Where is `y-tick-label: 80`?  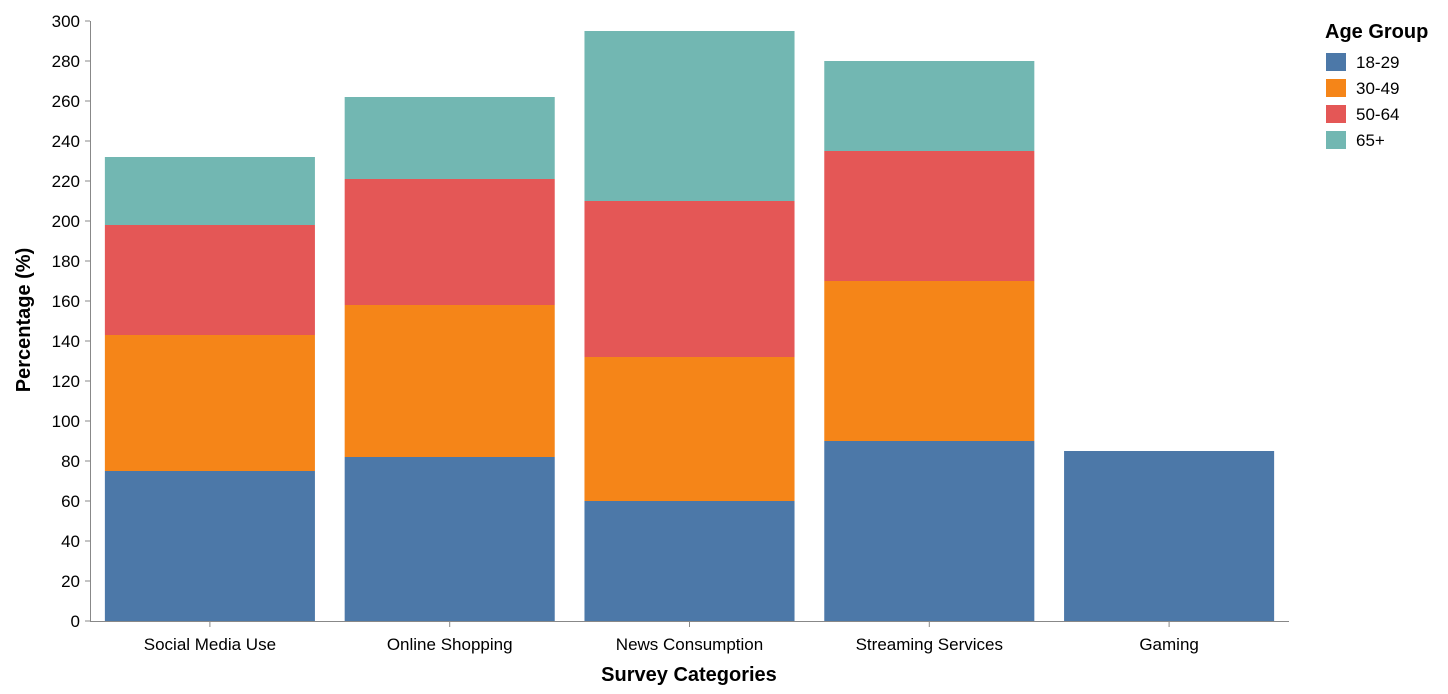
y-tick-label: 80 is located at coordinates (70, 461).